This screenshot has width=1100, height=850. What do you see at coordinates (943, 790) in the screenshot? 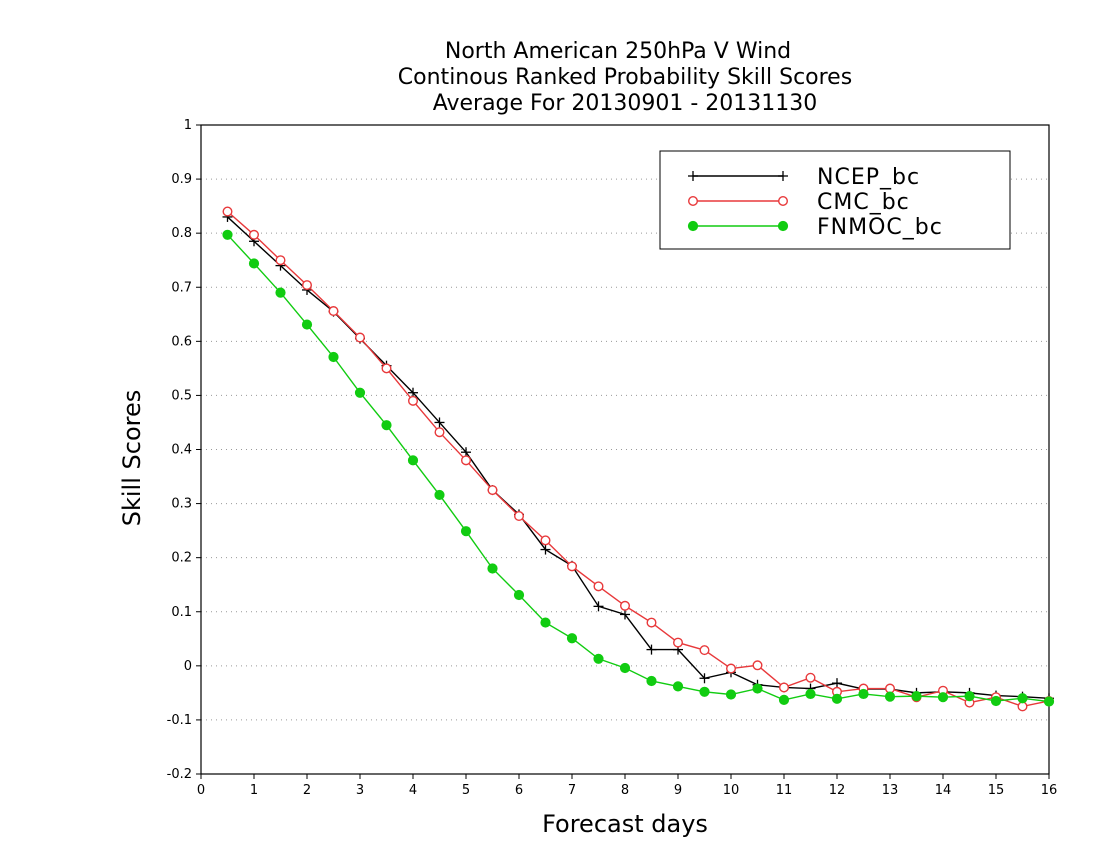
I see `x-tick-label: 14` at bounding box center [943, 790].